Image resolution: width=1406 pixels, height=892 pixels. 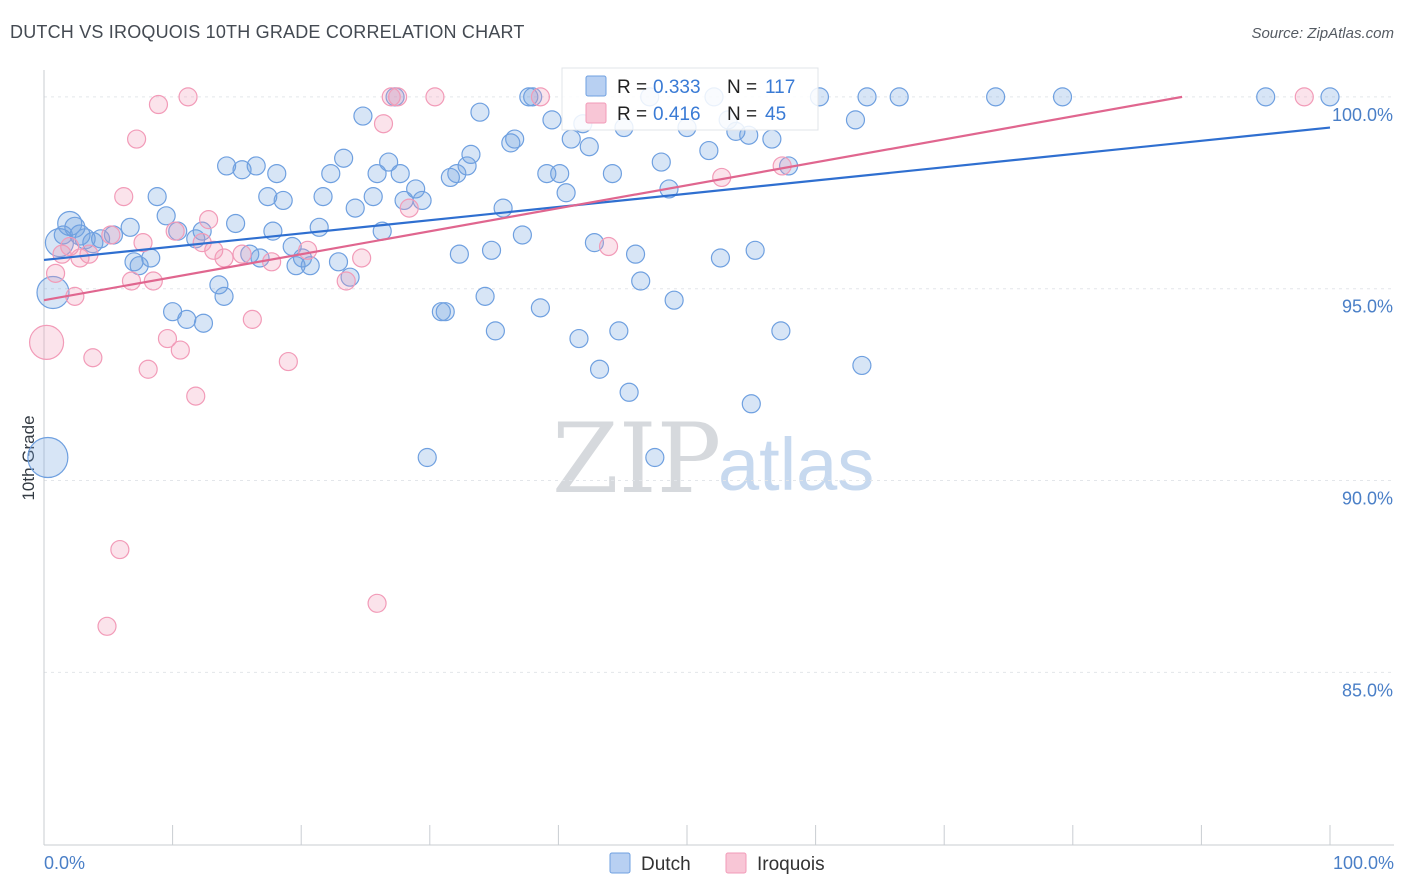 What do you see at coordinates (796, 464) in the screenshot?
I see `watermark-atlas: atlas` at bounding box center [796, 464].